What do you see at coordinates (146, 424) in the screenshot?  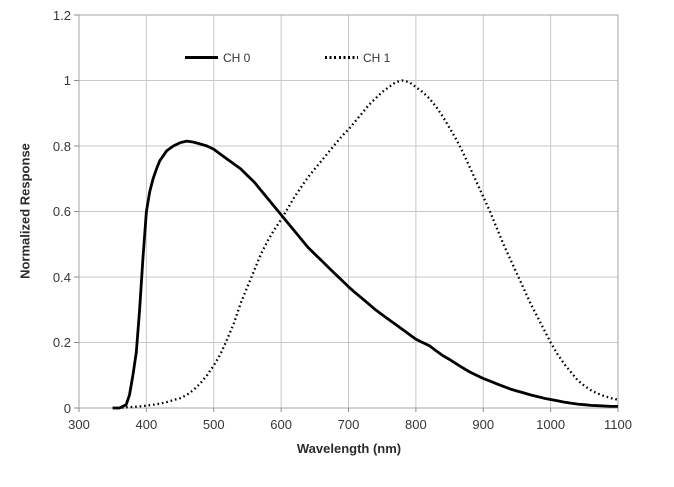 I see `x-tick-label: 400` at bounding box center [146, 424].